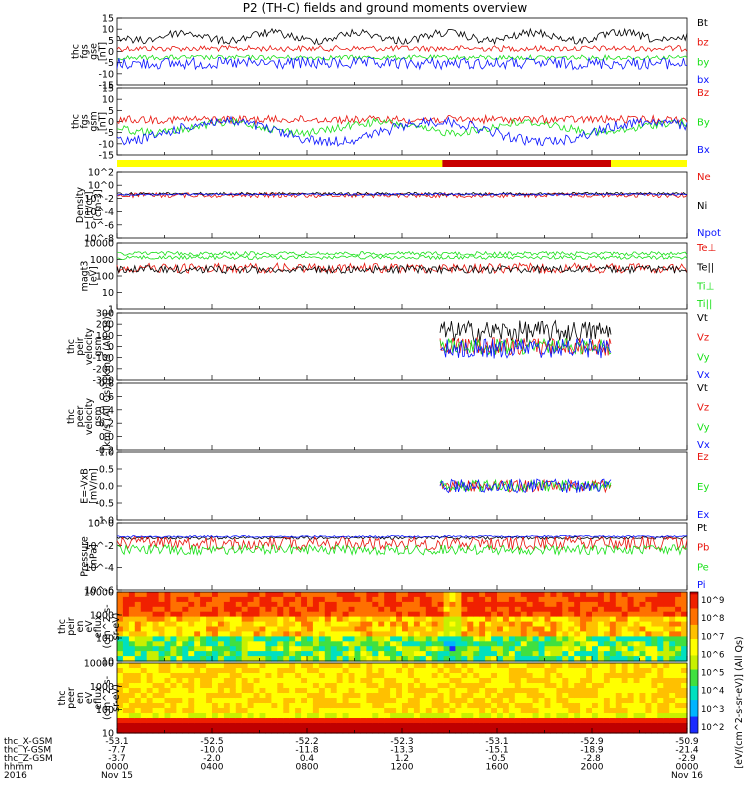  What do you see at coordinates (71, 346) in the screenshot?
I see `y-axis-label: thc` at bounding box center [71, 346].